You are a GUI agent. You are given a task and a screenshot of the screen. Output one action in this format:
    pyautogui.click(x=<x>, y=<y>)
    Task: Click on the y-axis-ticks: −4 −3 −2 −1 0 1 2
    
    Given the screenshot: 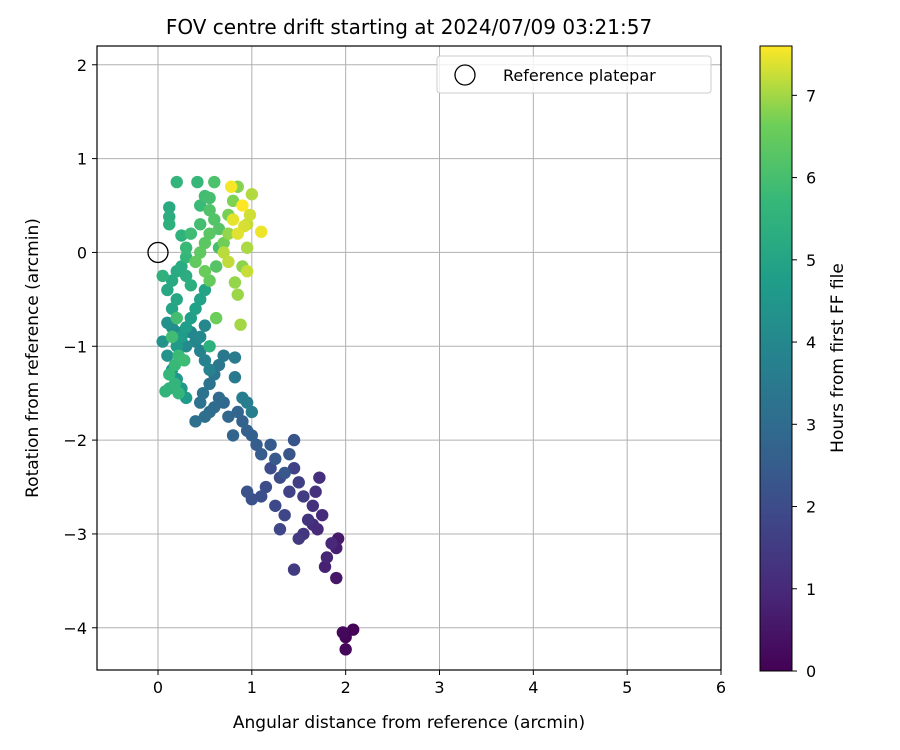 What is the action you would take?
    pyautogui.click(x=80, y=347)
    